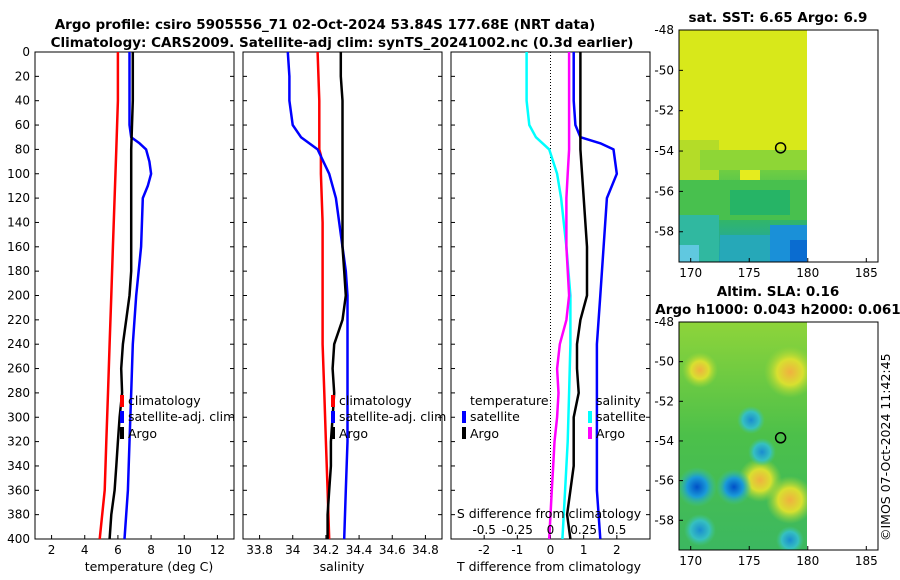 Image resolution: width=900 pixels, height=580 pixels. What do you see at coordinates (866, 273) in the screenshot?
I see `map-x-tick-label: 185` at bounding box center [866, 273].